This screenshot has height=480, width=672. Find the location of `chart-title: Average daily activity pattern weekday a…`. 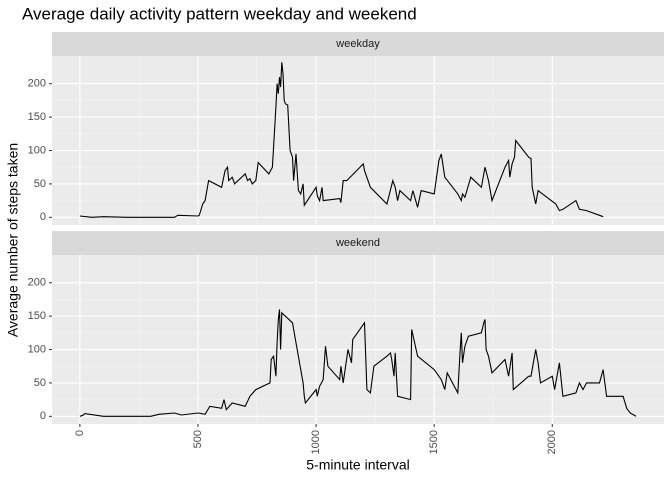

chart-title: Average daily activity pattern weekday a… is located at coordinates (219, 13).